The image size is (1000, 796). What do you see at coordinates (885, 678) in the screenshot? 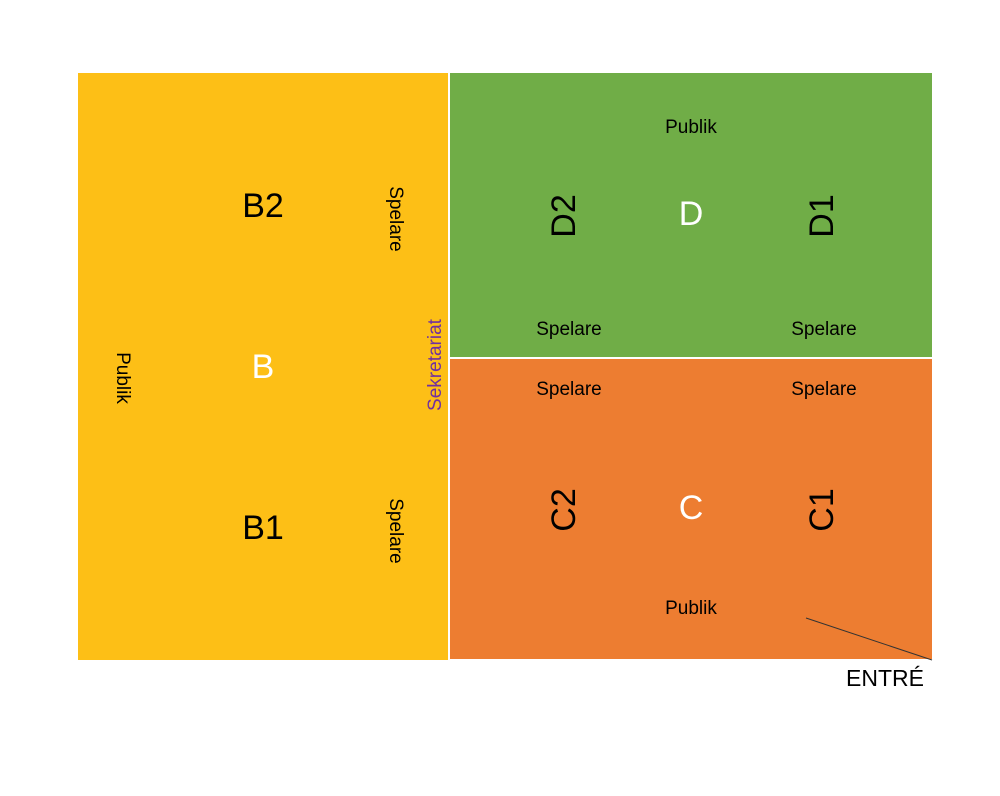
I see `entrance-label: ENTRÉ` at bounding box center [885, 678].